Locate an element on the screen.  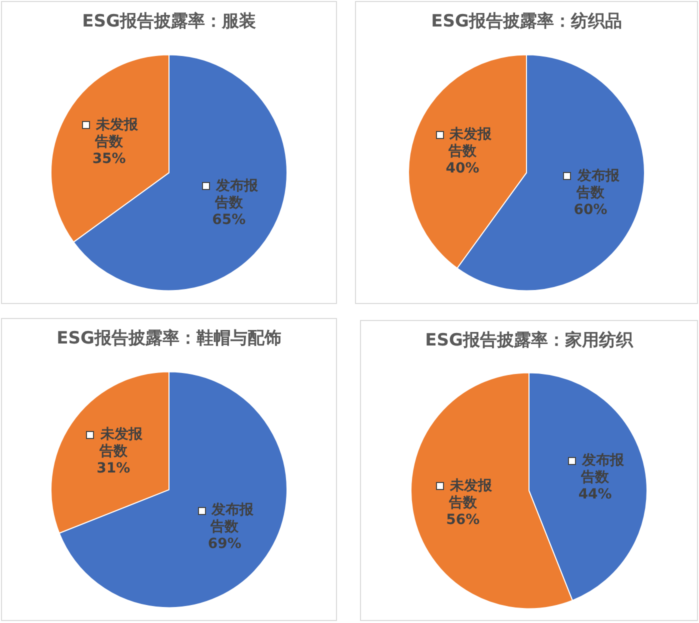
chart-title: ESG报告披露率：鞋帽与配饰 is located at coordinates (169, 338).